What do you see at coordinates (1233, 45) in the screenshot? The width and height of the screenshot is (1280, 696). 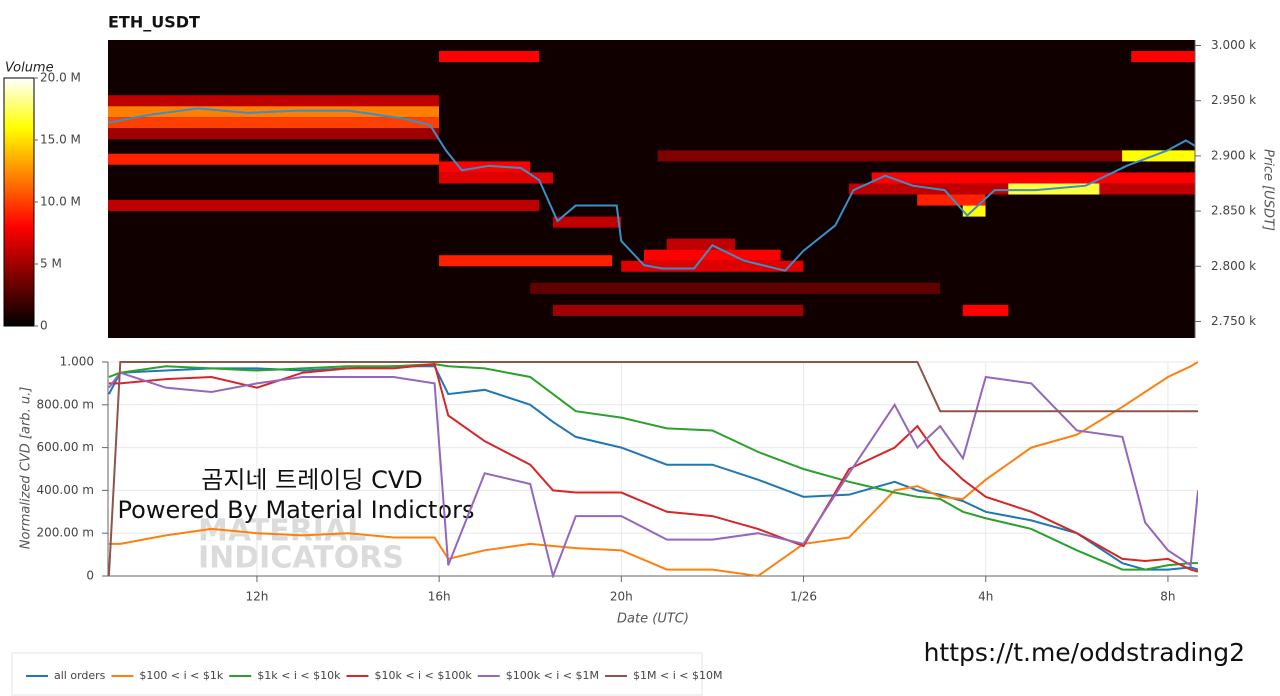 I see `y-tick-label: 3.000 k` at bounding box center [1233, 45].